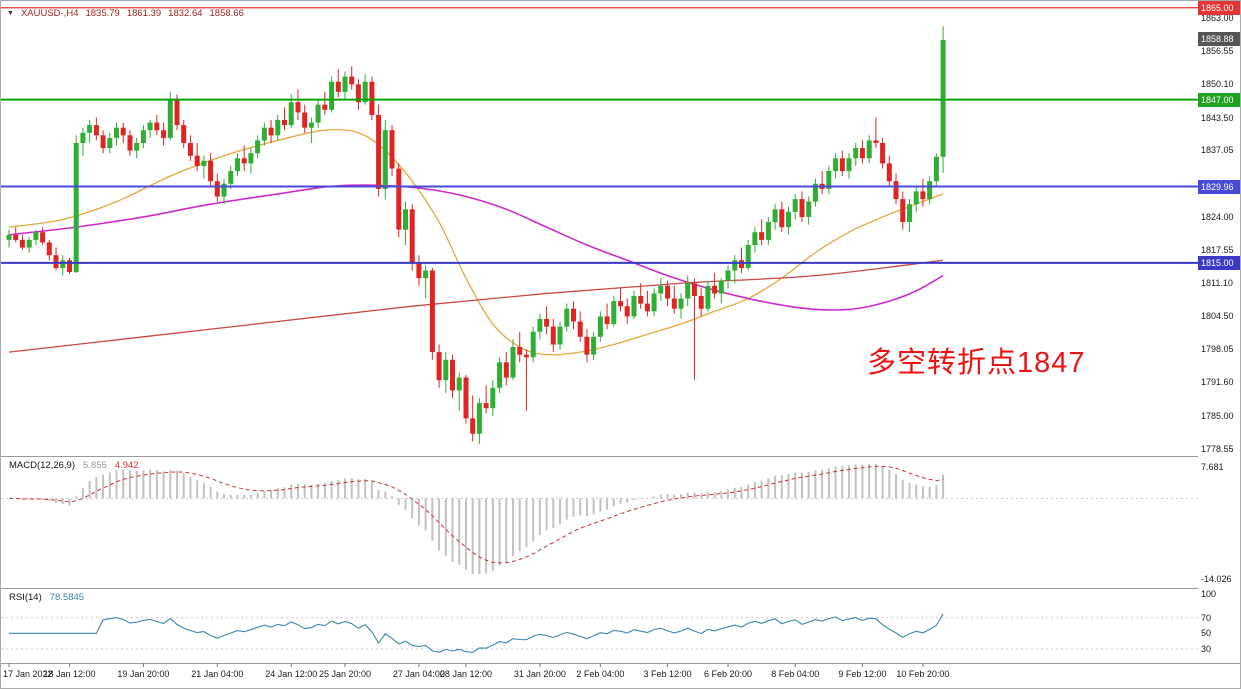  What do you see at coordinates (1217, 249) in the screenshot?
I see `price-axis-label: 1817.55` at bounding box center [1217, 249].